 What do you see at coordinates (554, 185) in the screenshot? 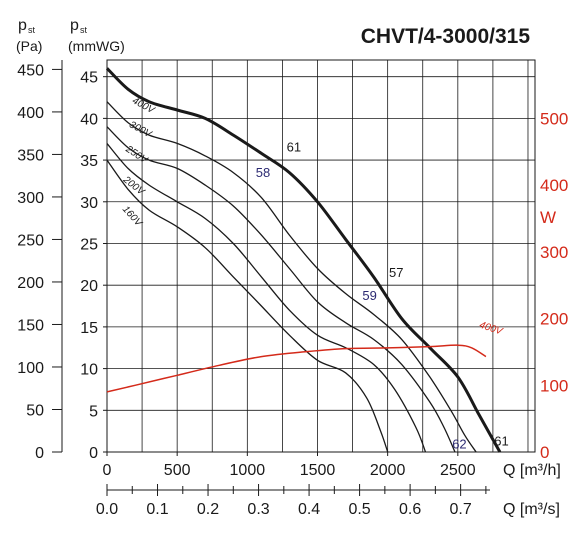
I see `w-tick-label: 400` at bounding box center [554, 185].